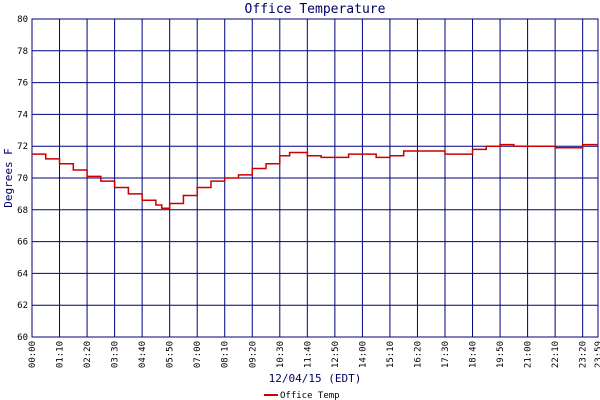  Describe the element at coordinates (116, 354) in the screenshot. I see `x-tick-label: 03:30` at that location.